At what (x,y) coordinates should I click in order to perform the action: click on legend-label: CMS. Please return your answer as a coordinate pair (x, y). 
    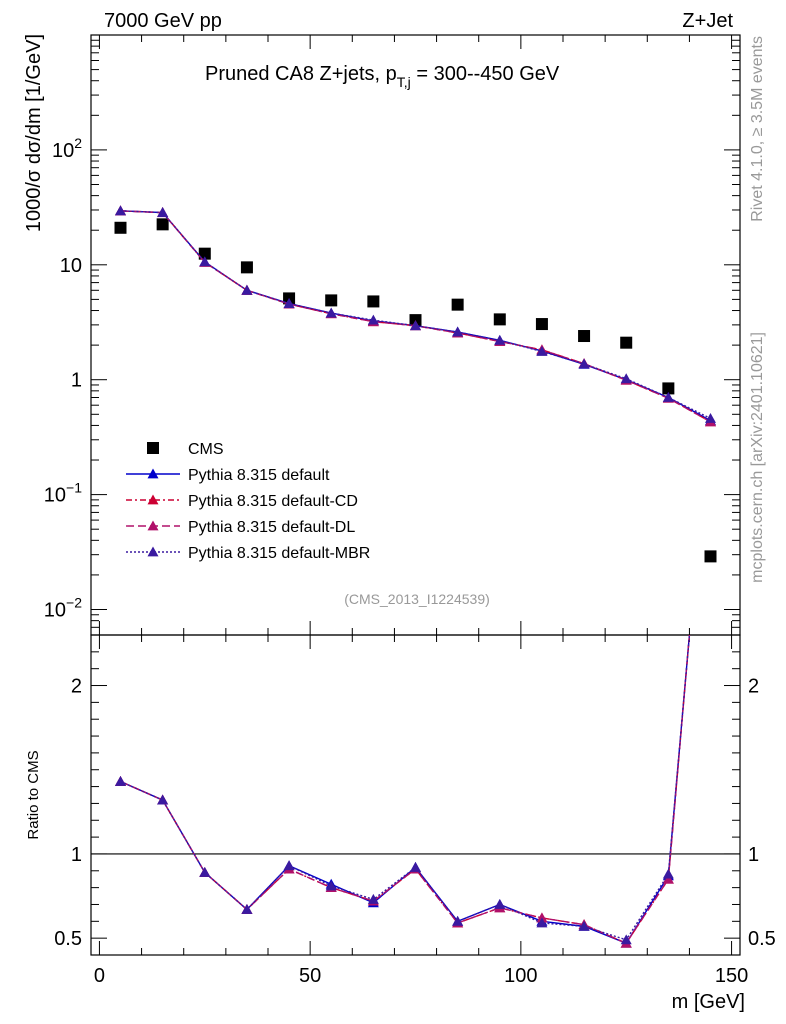
    Looking at the image, I should click on (206, 449).